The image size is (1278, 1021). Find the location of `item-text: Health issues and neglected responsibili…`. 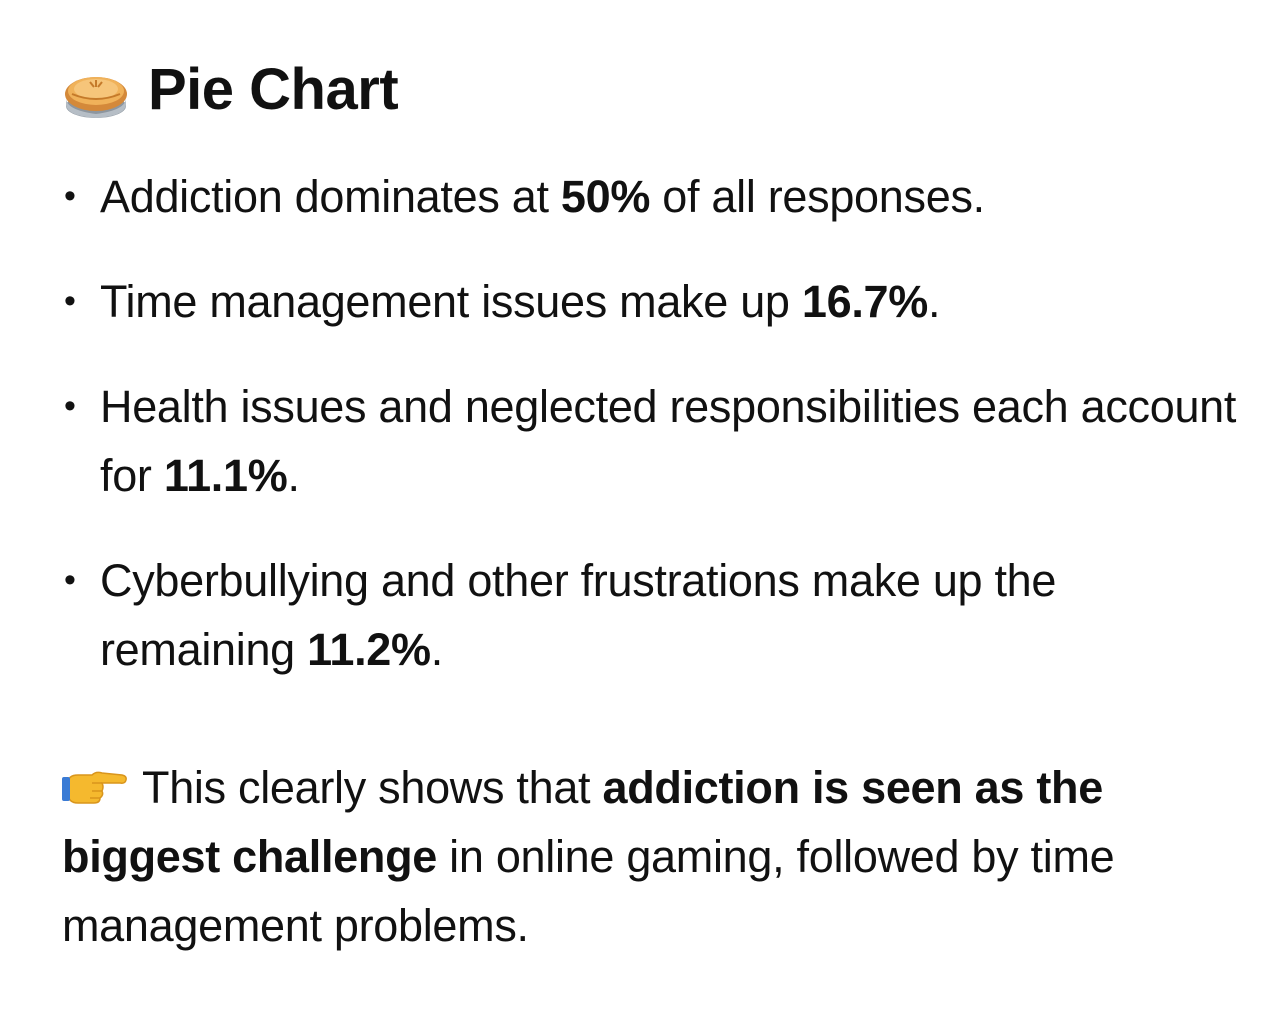

item-text: Health issues and neglected responsibili… is located at coordinates (668, 441).